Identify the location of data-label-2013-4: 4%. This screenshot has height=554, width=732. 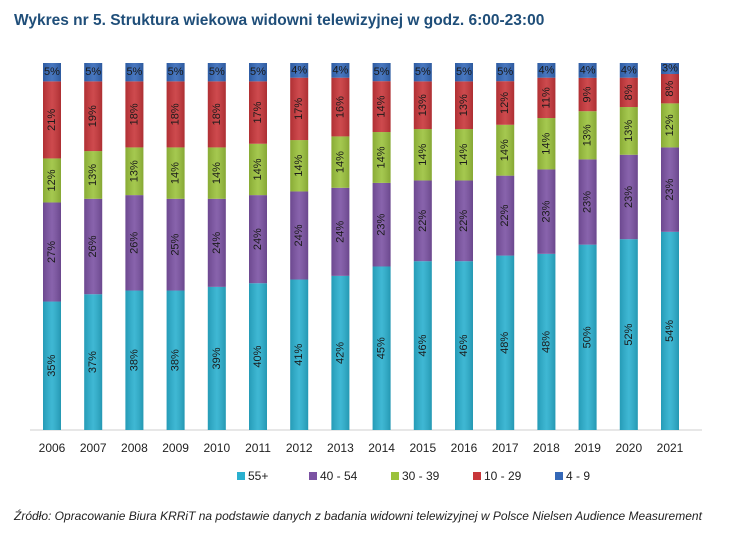
(340, 70).